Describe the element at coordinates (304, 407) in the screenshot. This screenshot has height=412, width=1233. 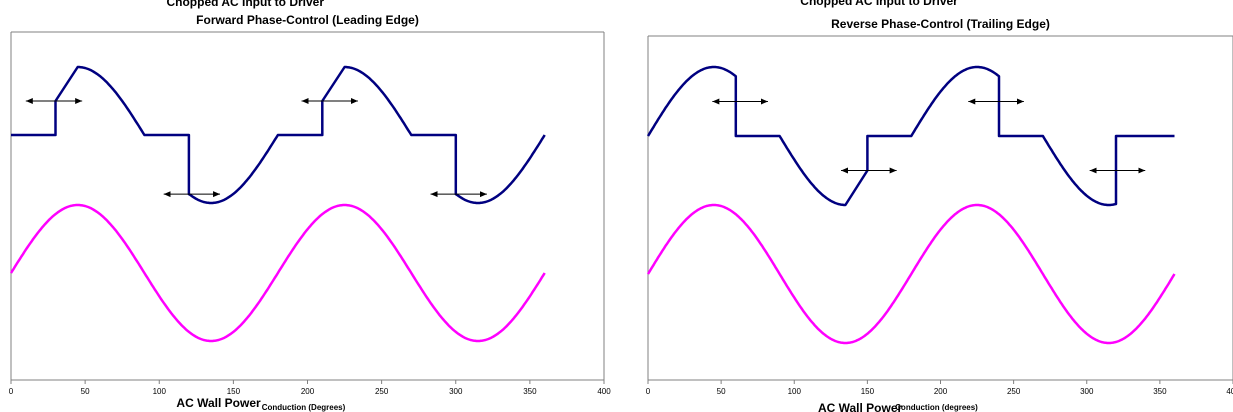
I see `x-axis-label: Conduction (Degrees)` at that location.